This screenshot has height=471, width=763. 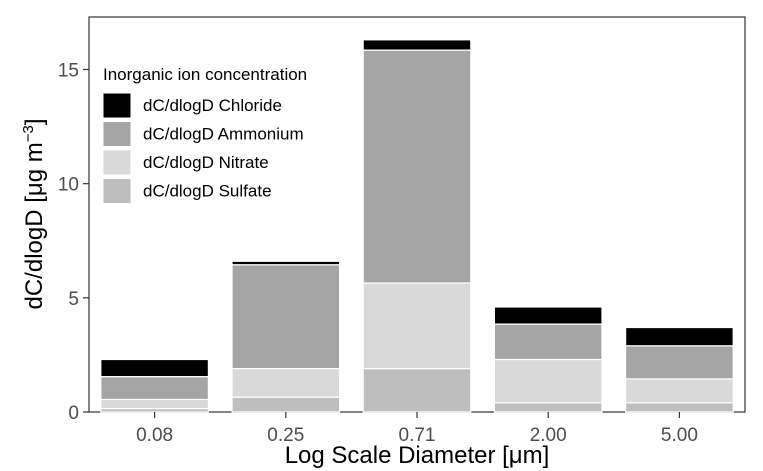 What do you see at coordinates (28, 133) in the screenshot?
I see `y-axis-title-superscript: −3` at bounding box center [28, 133].